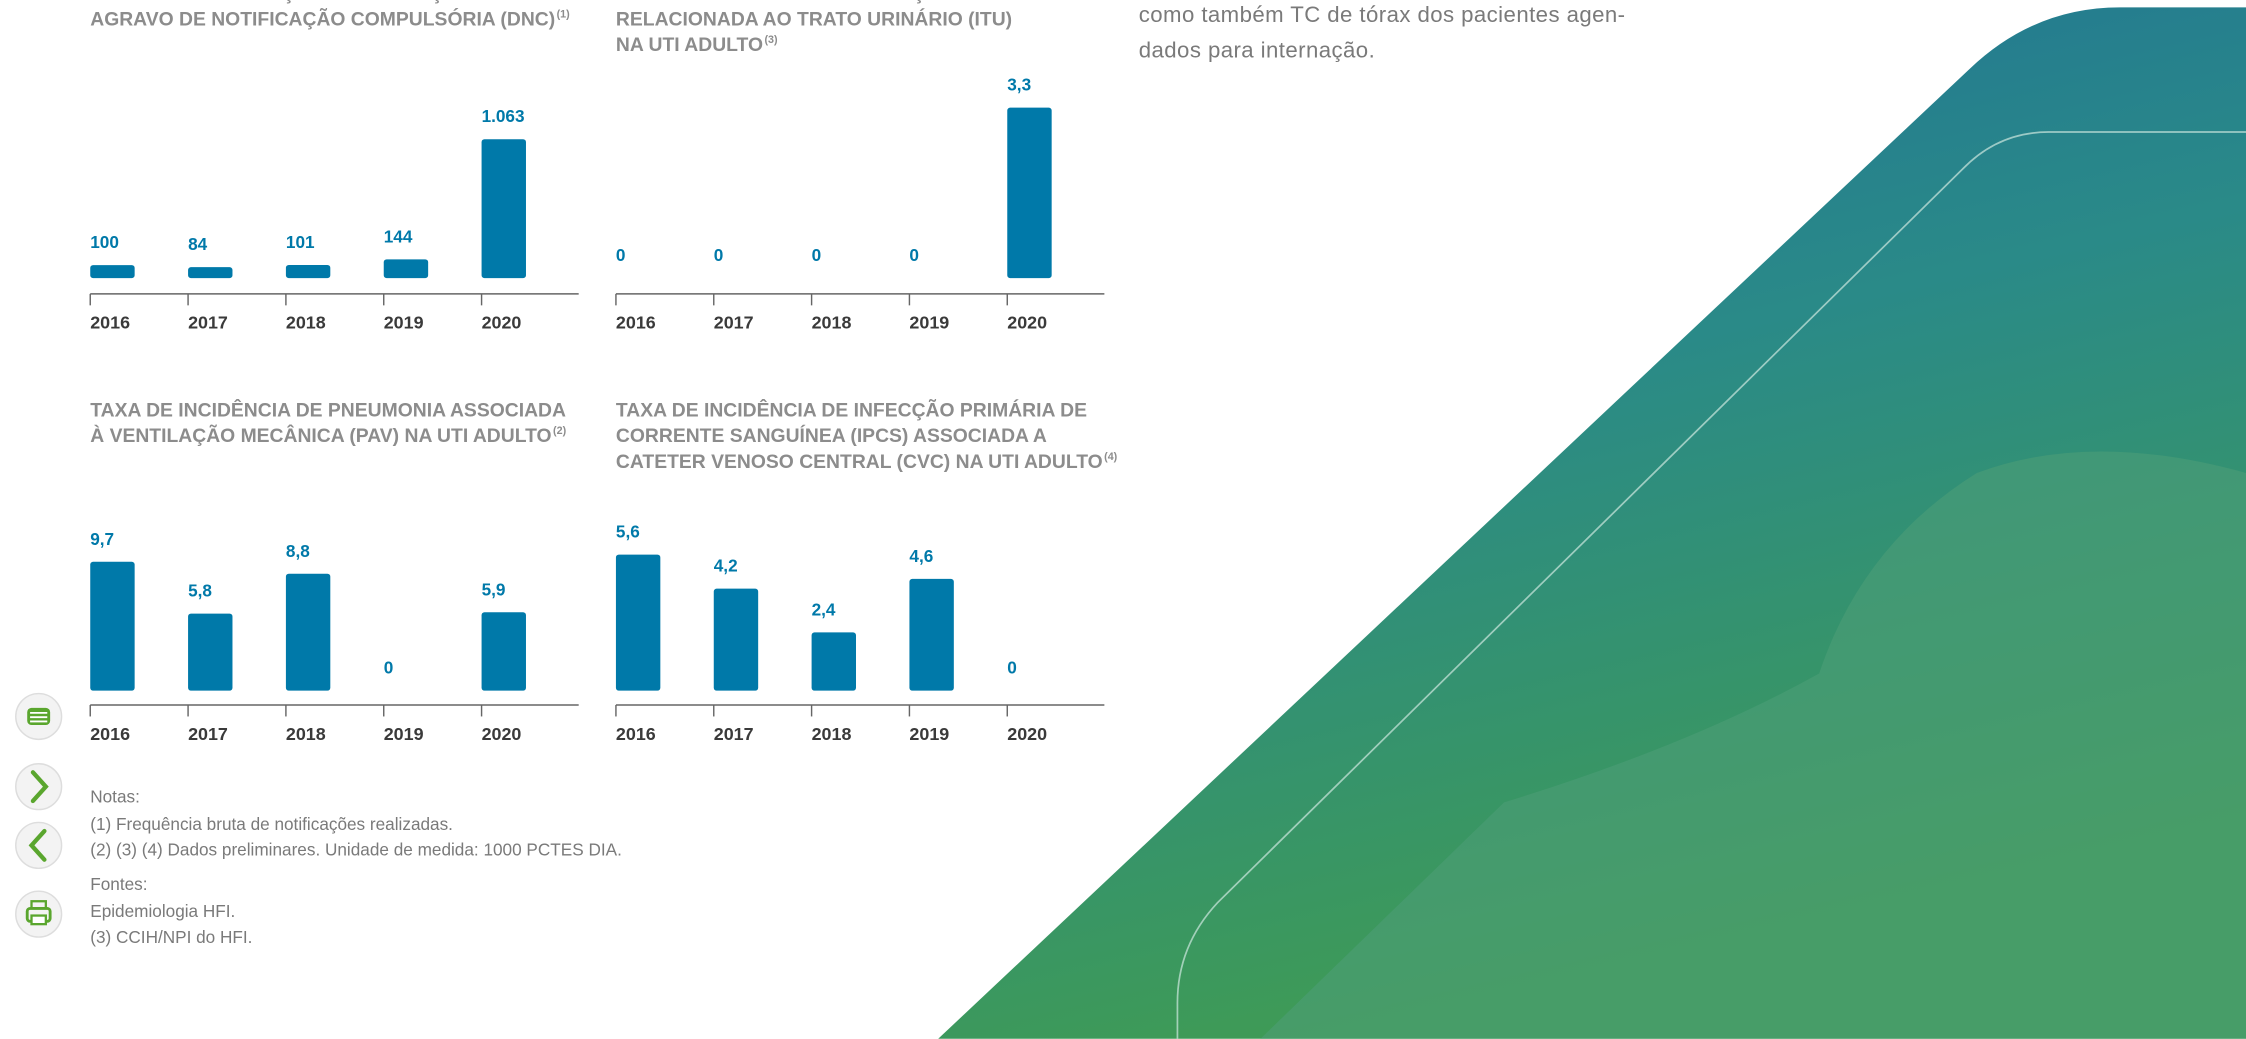 The height and width of the screenshot is (1039, 2246). What do you see at coordinates (791, 2) in the screenshot?
I see `chart-title: TAXA DE INCIDÊNCIA DE INFECÇÕES` at bounding box center [791, 2].